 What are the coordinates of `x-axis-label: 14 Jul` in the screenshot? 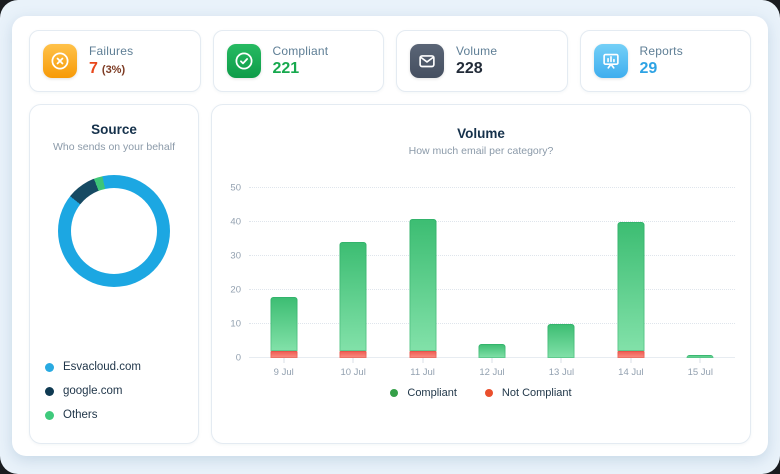 It's located at (631, 372).